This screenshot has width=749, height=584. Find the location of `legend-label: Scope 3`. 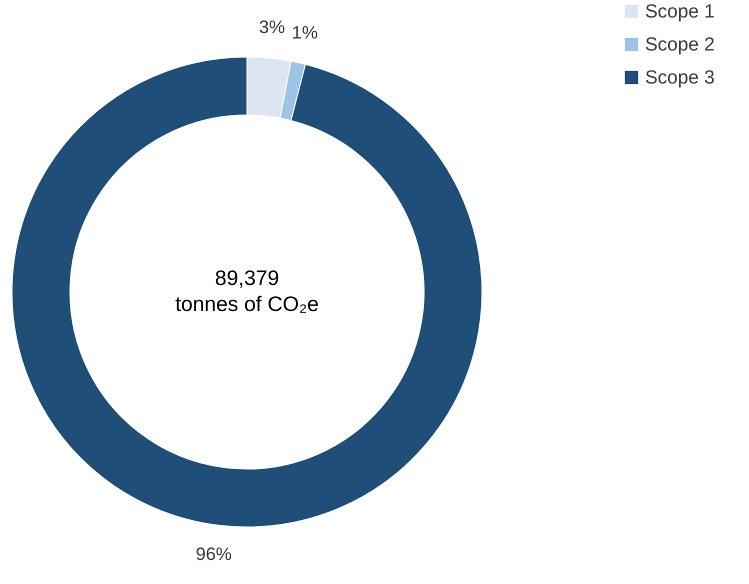

legend-label: Scope 3 is located at coordinates (680, 78).